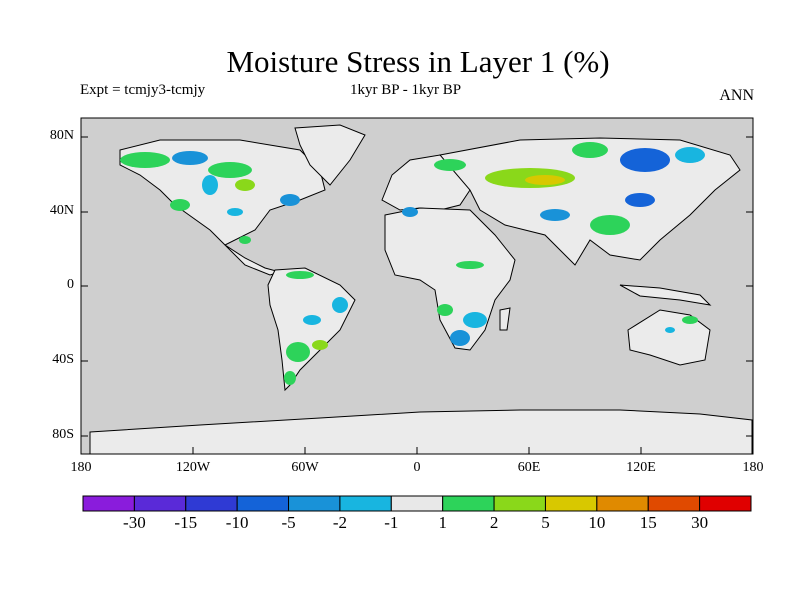 Image resolution: width=800 pixels, height=600 pixels. What do you see at coordinates (406, 90) in the screenshot?
I see `period-label: 1kyr BP - 1kyr BP` at bounding box center [406, 90].